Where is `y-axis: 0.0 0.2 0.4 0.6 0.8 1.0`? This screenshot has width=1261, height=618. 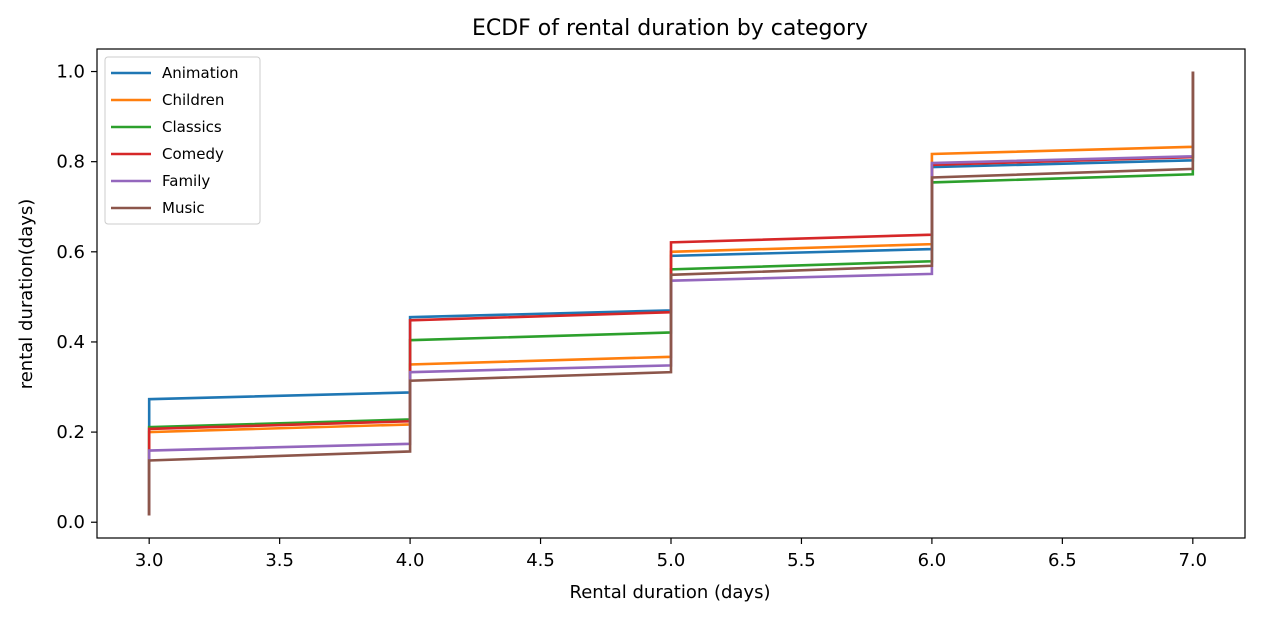 y-axis: 0.0 0.2 0.4 0.6 0.8 1.0 is located at coordinates (76, 297).